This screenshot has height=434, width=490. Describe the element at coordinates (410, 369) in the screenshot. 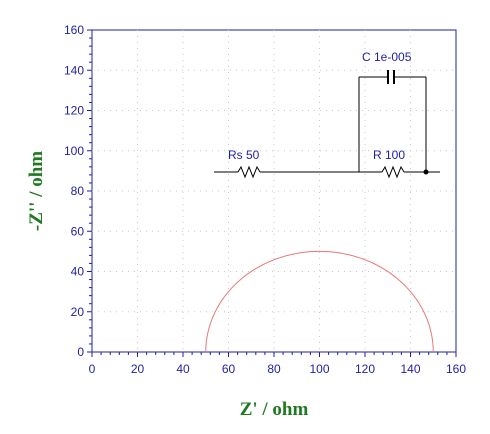

I see `x-tick-label: 140` at that location.